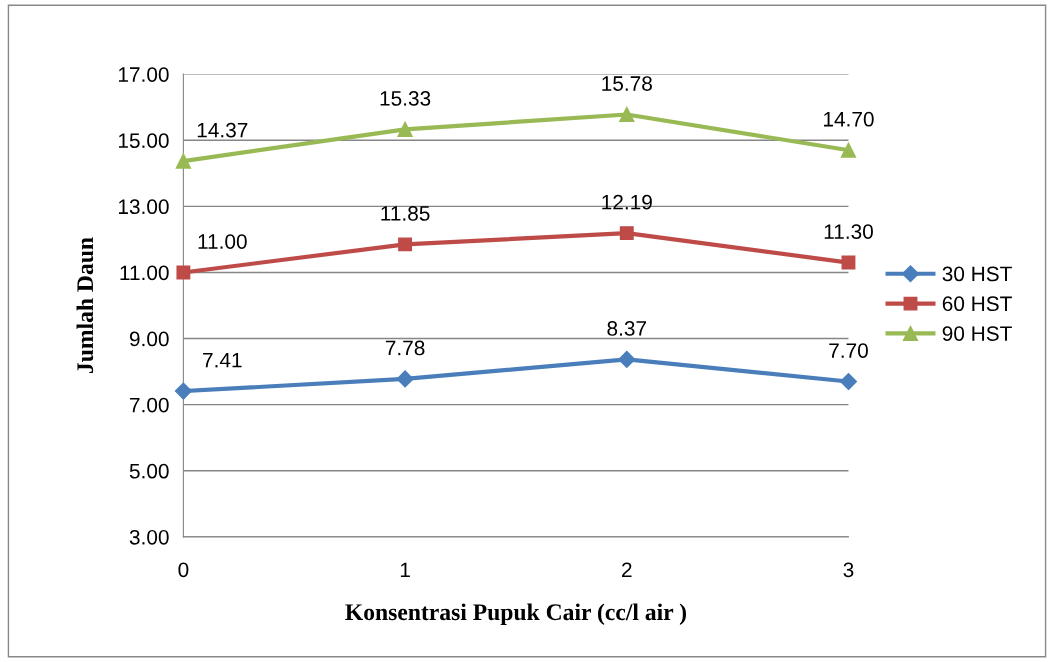 The image size is (1054, 662). Describe the element at coordinates (143, 74) in the screenshot. I see `y-tick-label: 17.00` at that location.